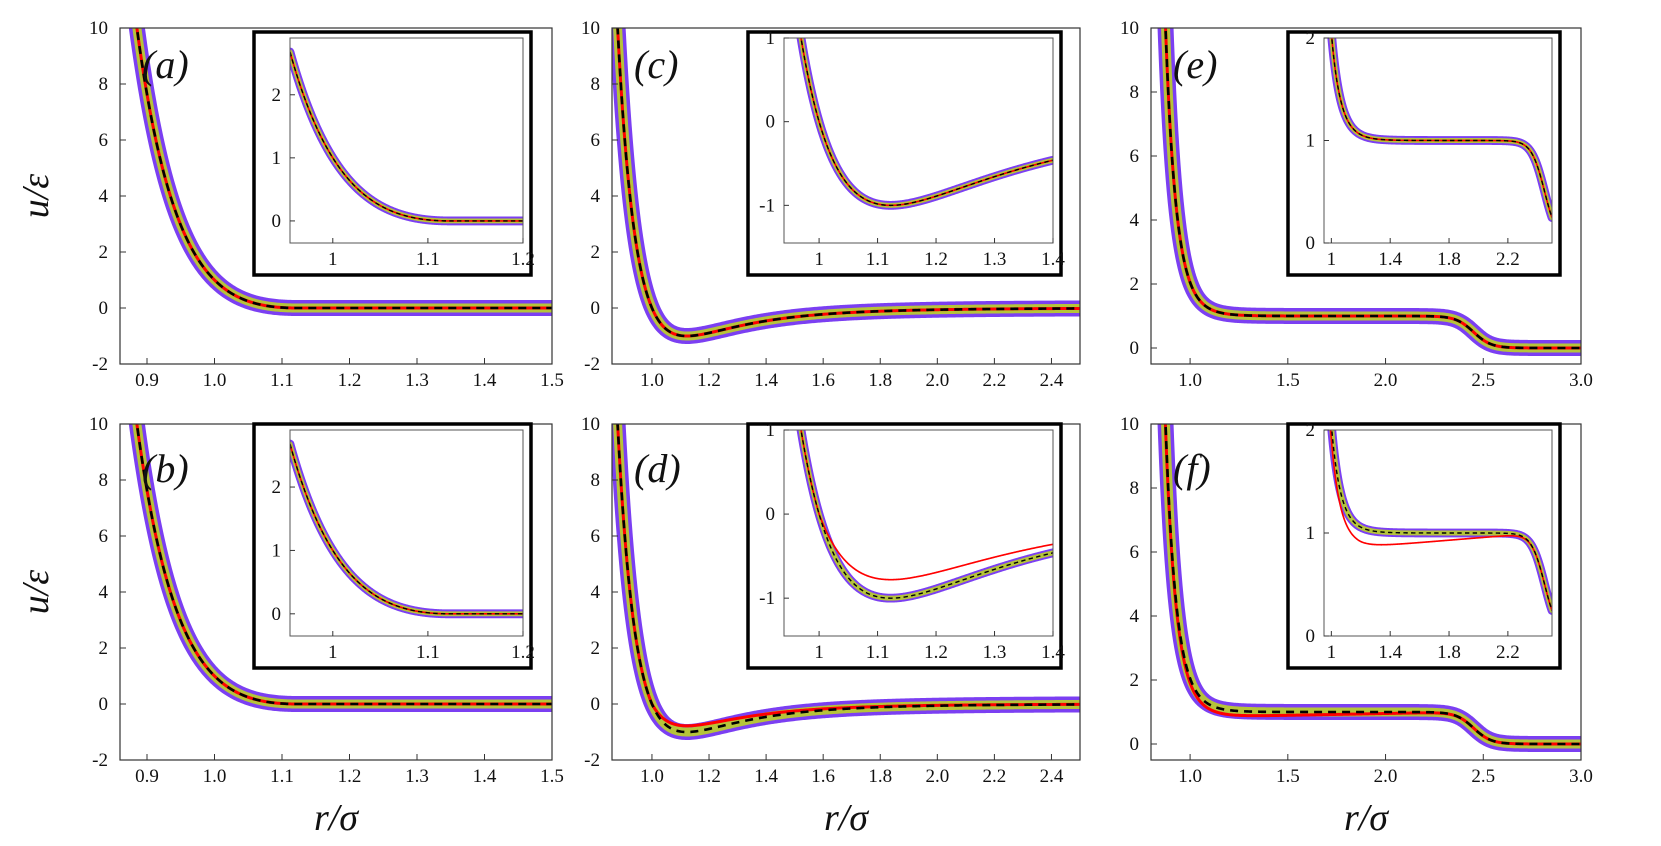 The image size is (1661, 846). I want to click on inset-x-tick-label: 2.2, so click(1508, 652).